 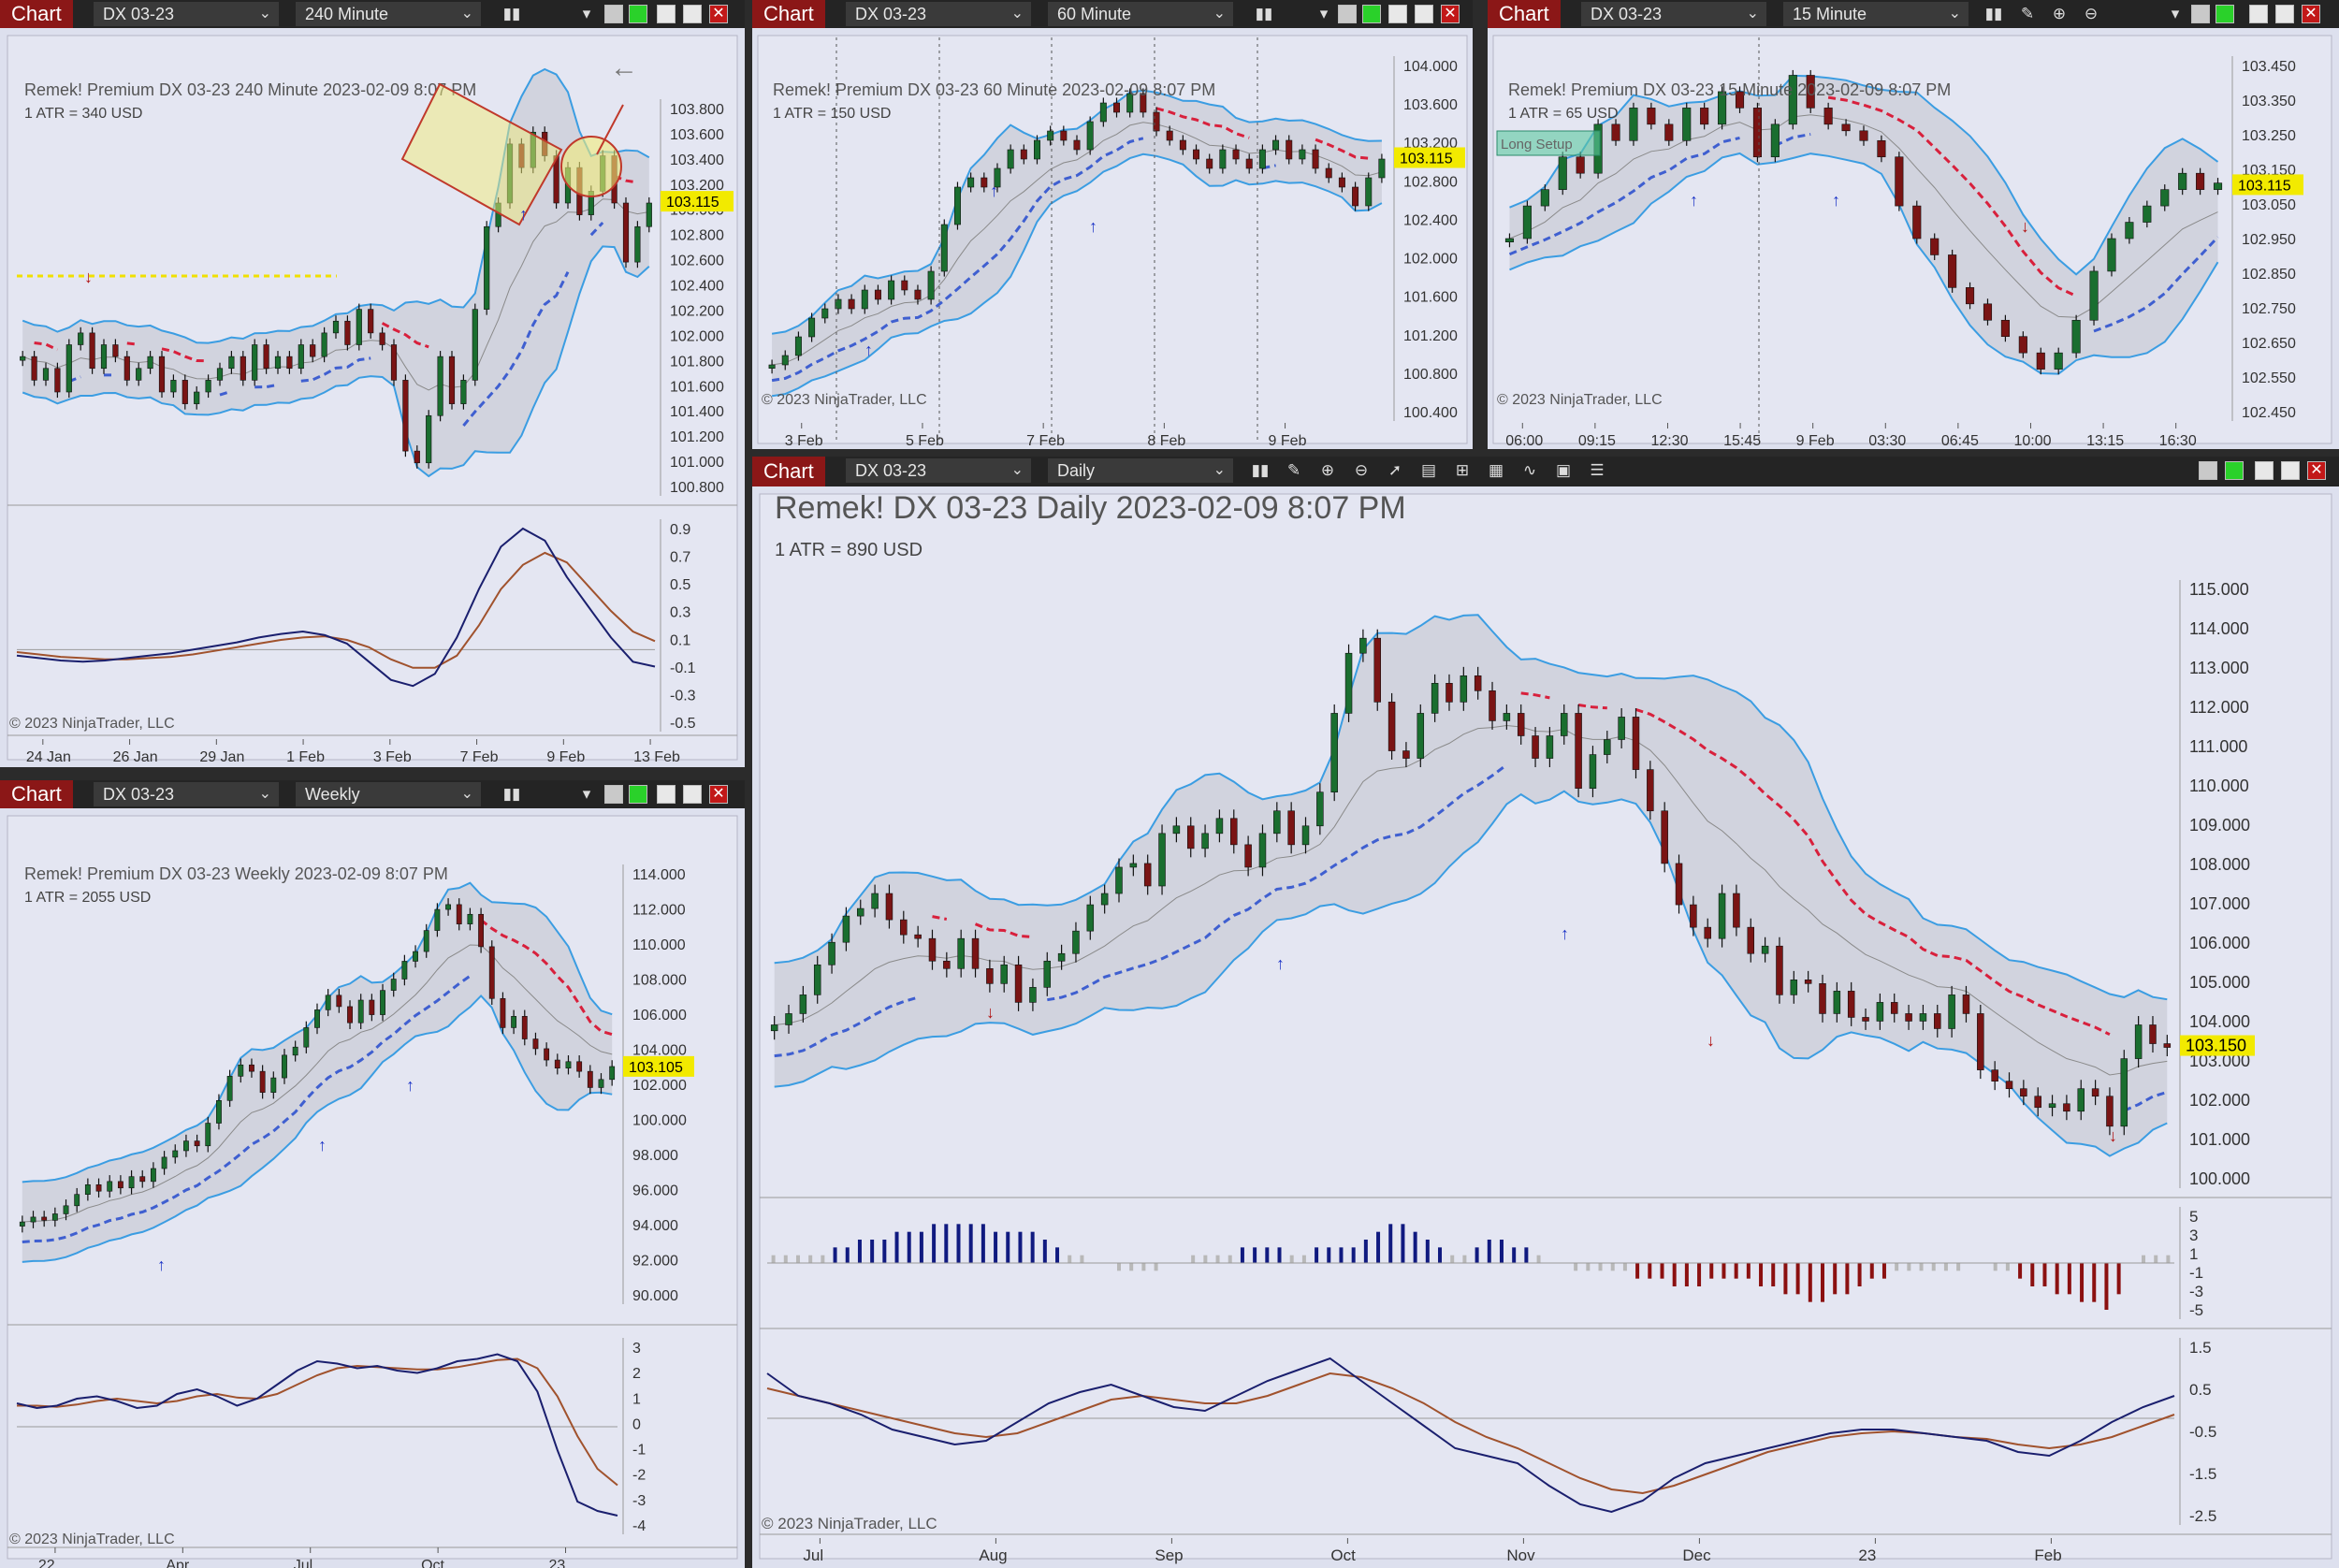 What do you see at coordinates (697, 186) in the screenshot?
I see `price-tick-label: 103.200` at bounding box center [697, 186].